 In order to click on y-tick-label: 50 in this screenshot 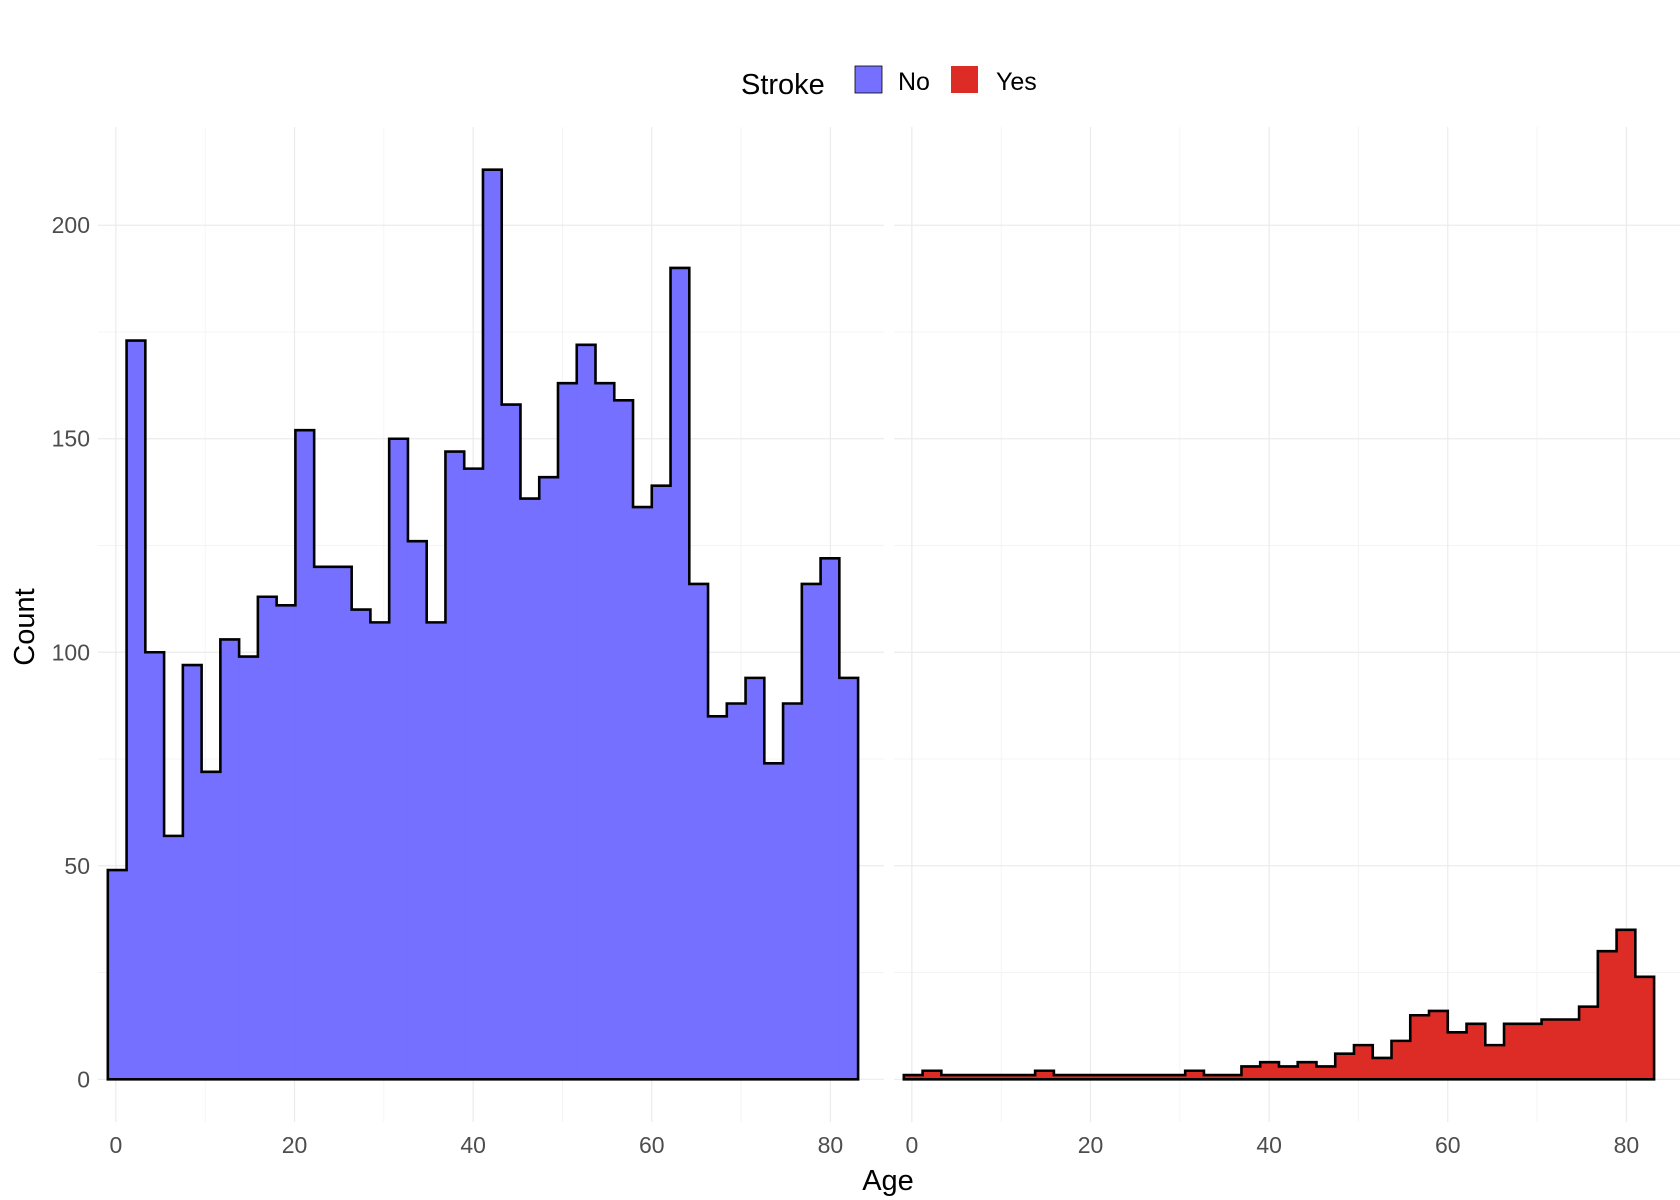, I will do `click(77, 866)`.